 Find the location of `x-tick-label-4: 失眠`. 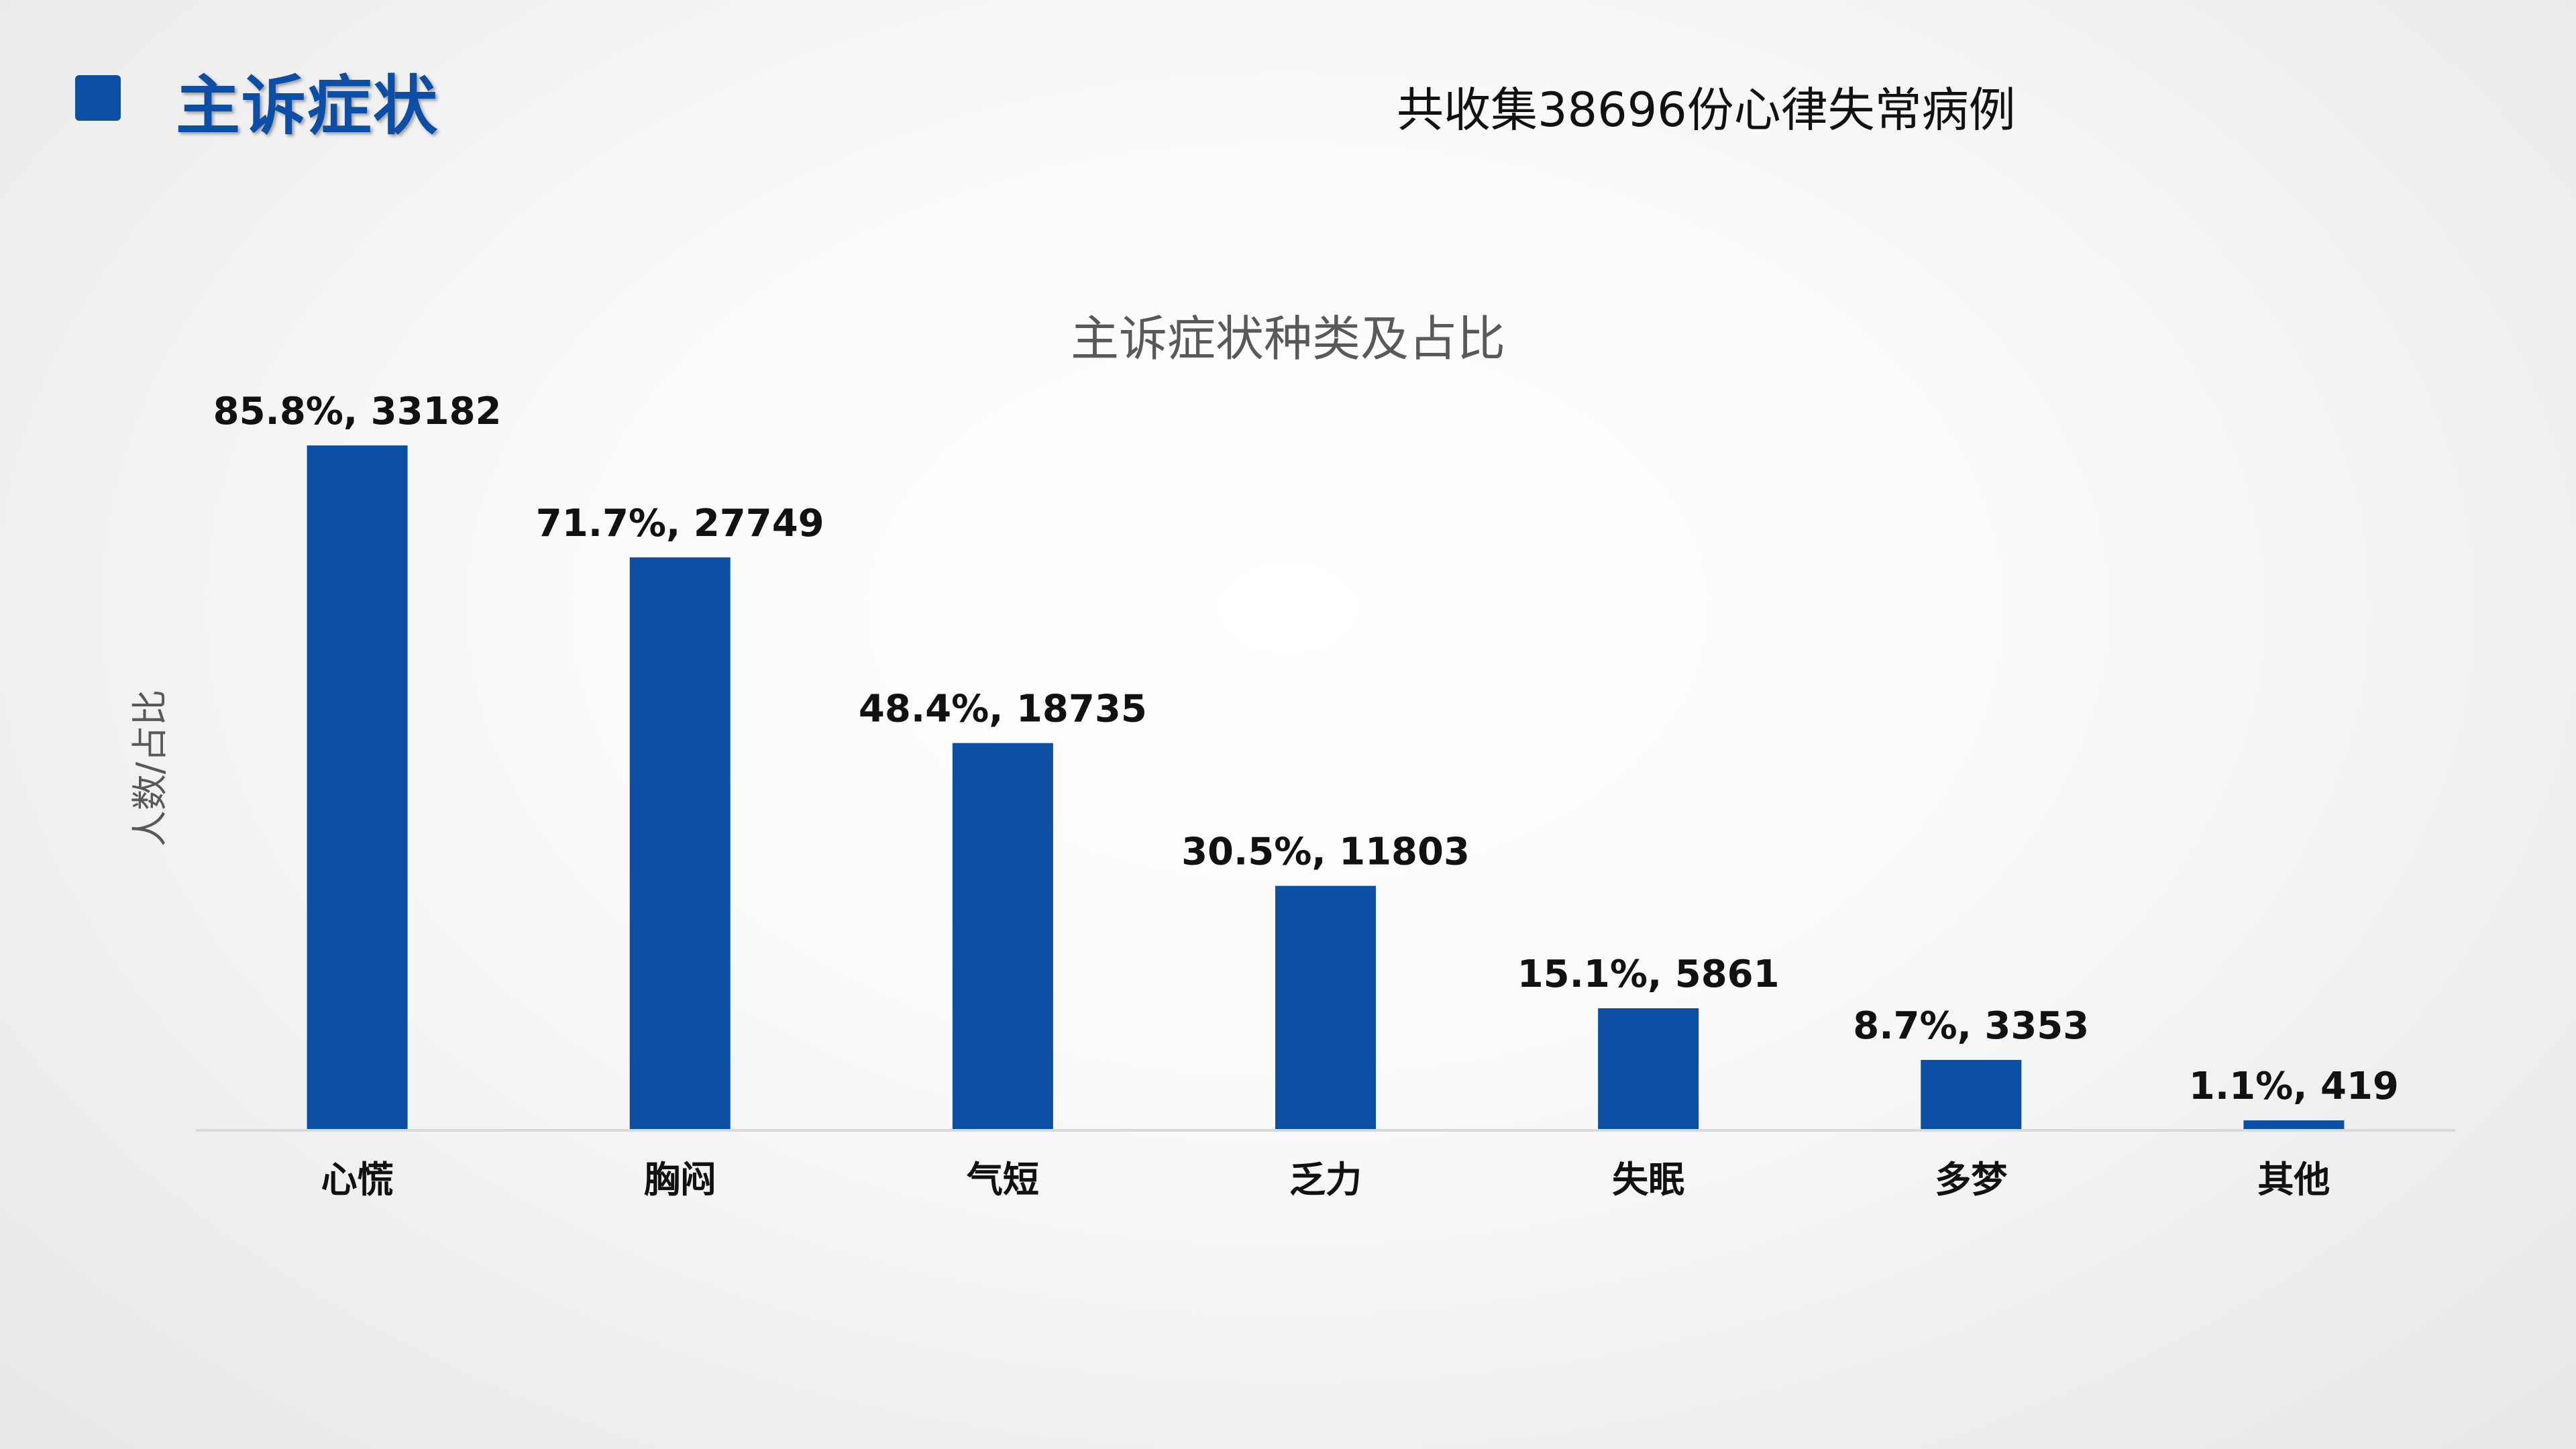

x-tick-label-4: 失眠 is located at coordinates (1648, 1180).